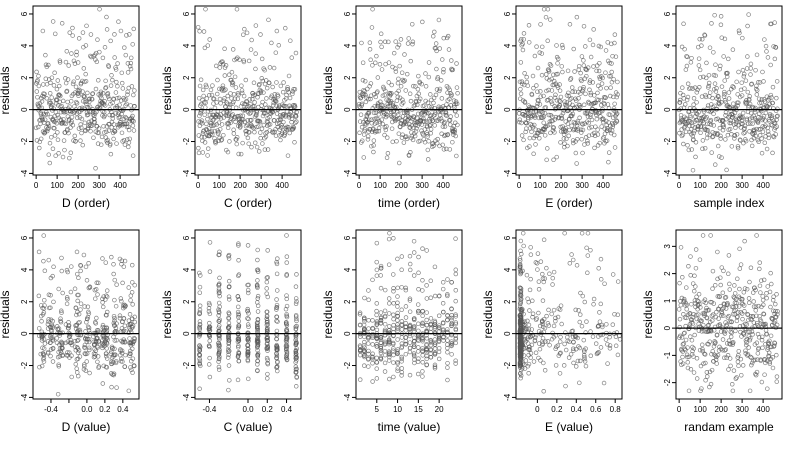 This screenshot has width=800, height=455. Describe the element at coordinates (186, 301) in the screenshot. I see `y-tick-label: 2` at that location.